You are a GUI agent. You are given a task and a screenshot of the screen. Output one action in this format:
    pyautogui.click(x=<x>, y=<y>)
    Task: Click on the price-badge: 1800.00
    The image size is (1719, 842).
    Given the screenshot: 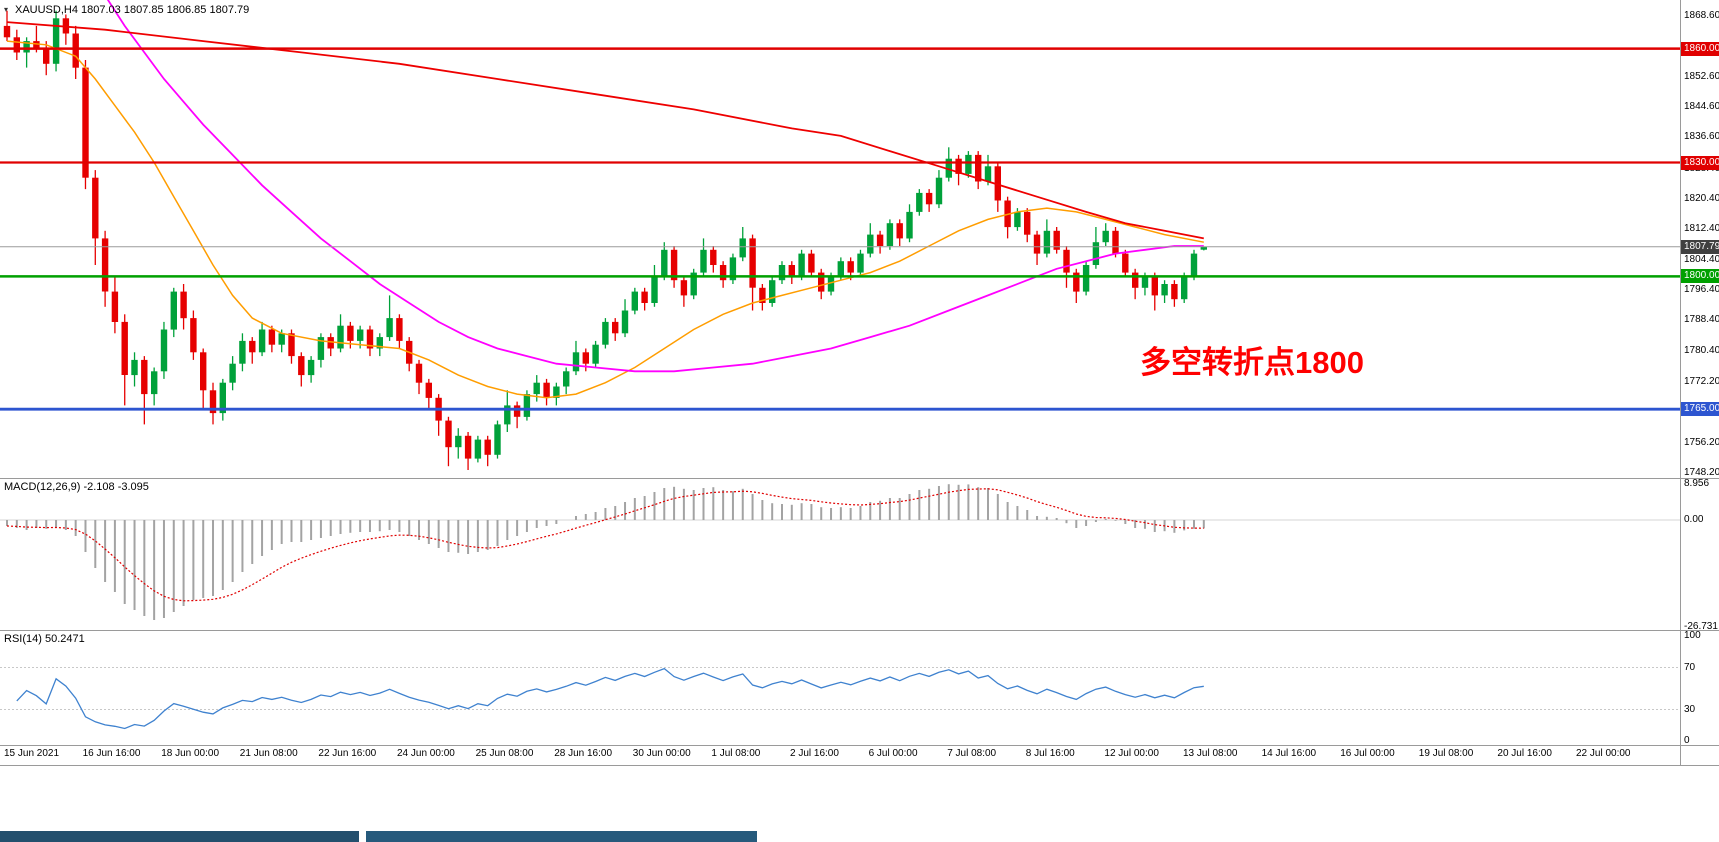 What is the action you would take?
    pyautogui.click(x=1700, y=276)
    